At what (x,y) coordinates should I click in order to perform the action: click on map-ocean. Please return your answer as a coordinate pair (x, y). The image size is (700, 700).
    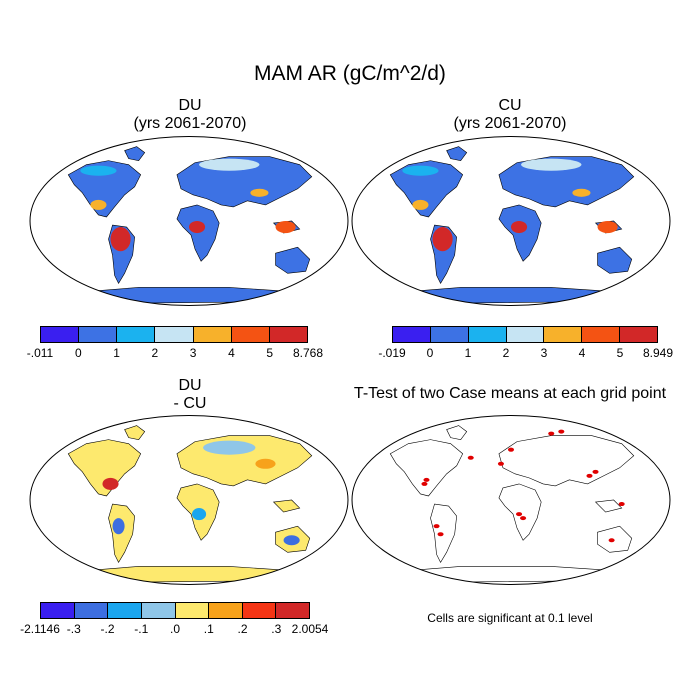
    Looking at the image, I should click on (511, 500).